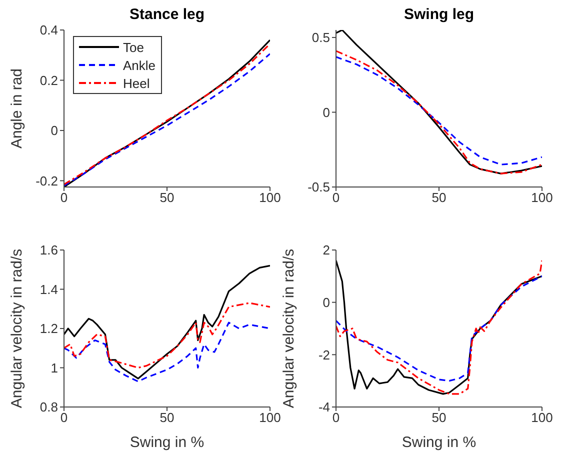 The image size is (567, 451). Describe the element at coordinates (47, 180) in the screenshot. I see `y-tick-label: -0.2` at that location.